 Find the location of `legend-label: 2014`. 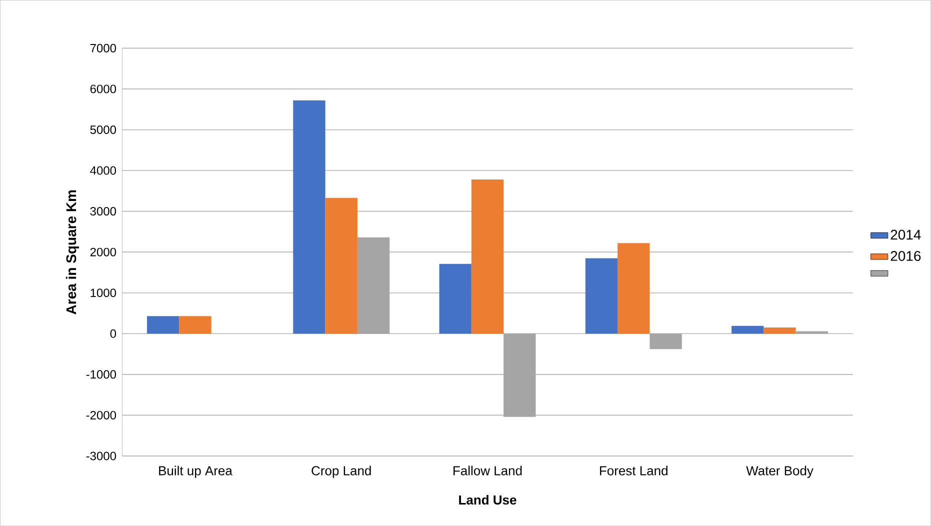

legend-label: 2014 is located at coordinates (905, 235).